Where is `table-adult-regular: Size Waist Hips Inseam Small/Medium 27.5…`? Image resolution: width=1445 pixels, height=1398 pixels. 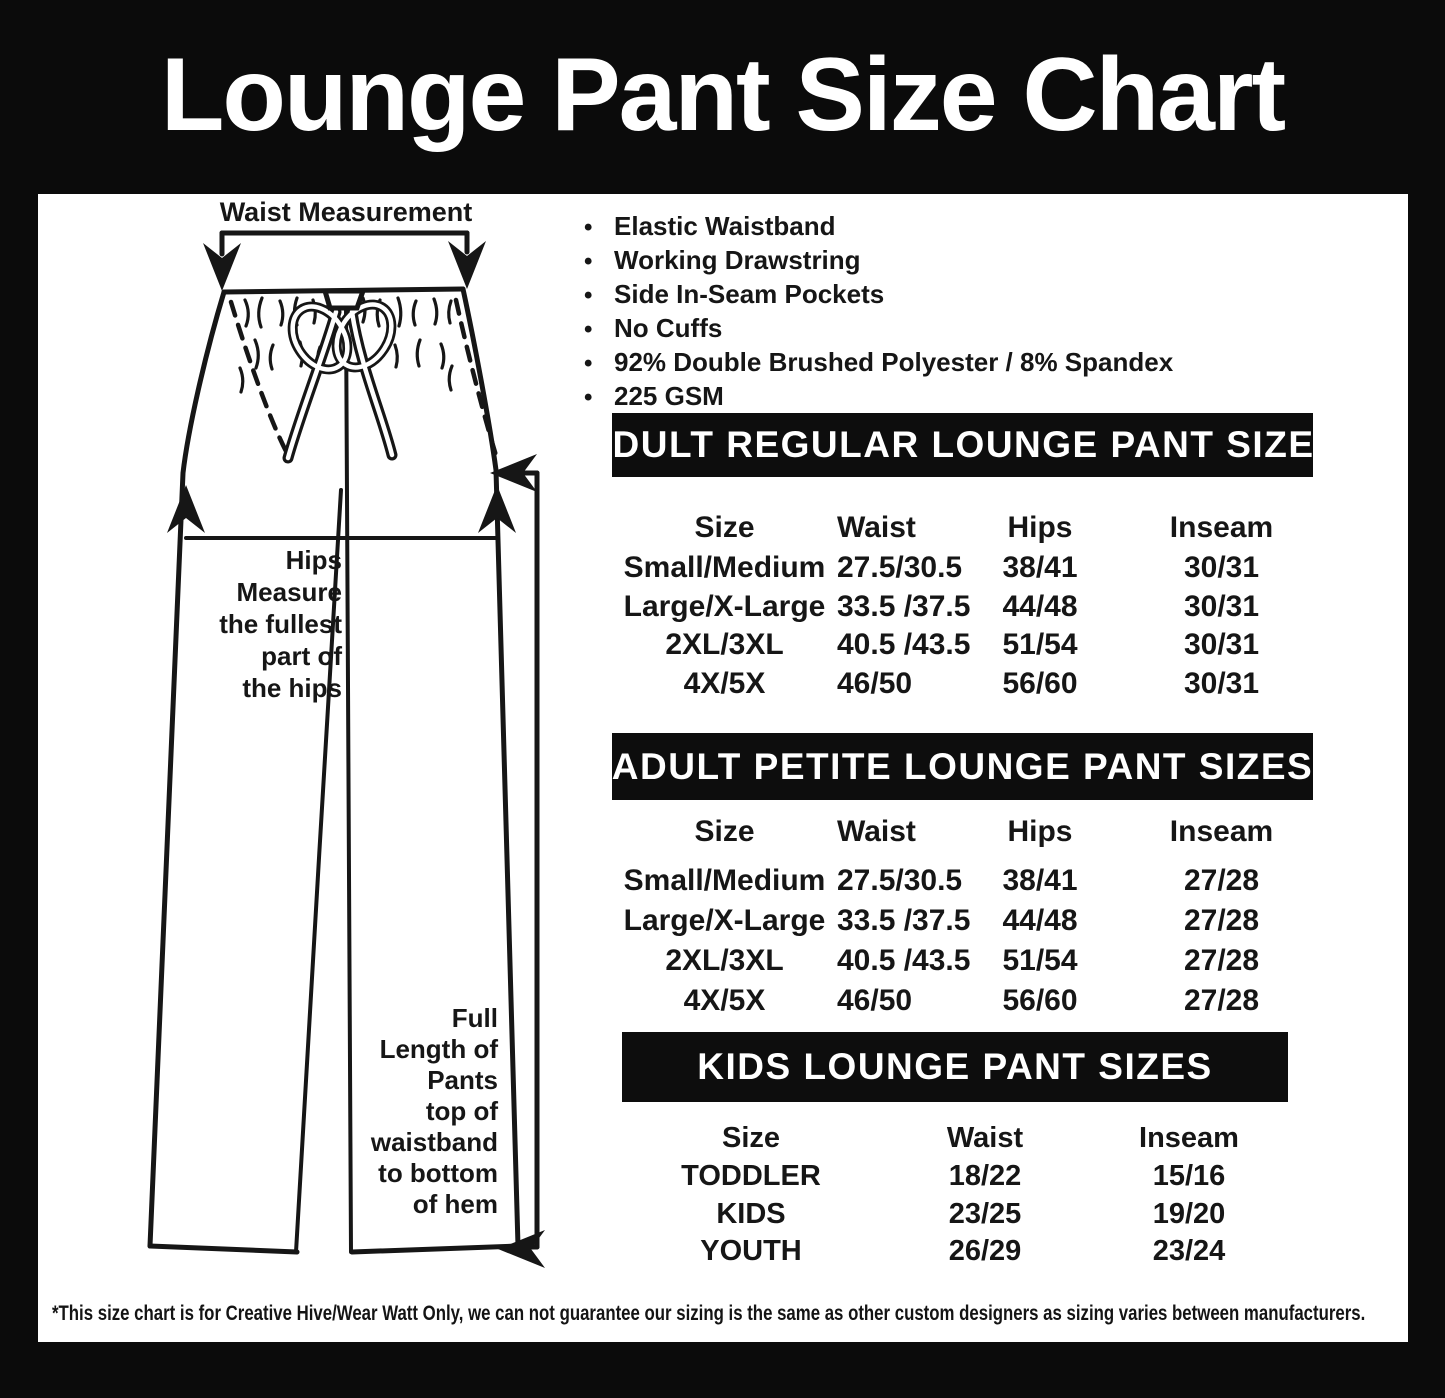 table-adult-regular: Size Waist Hips Inseam Small/Medium 27.5… is located at coordinates (962, 605).